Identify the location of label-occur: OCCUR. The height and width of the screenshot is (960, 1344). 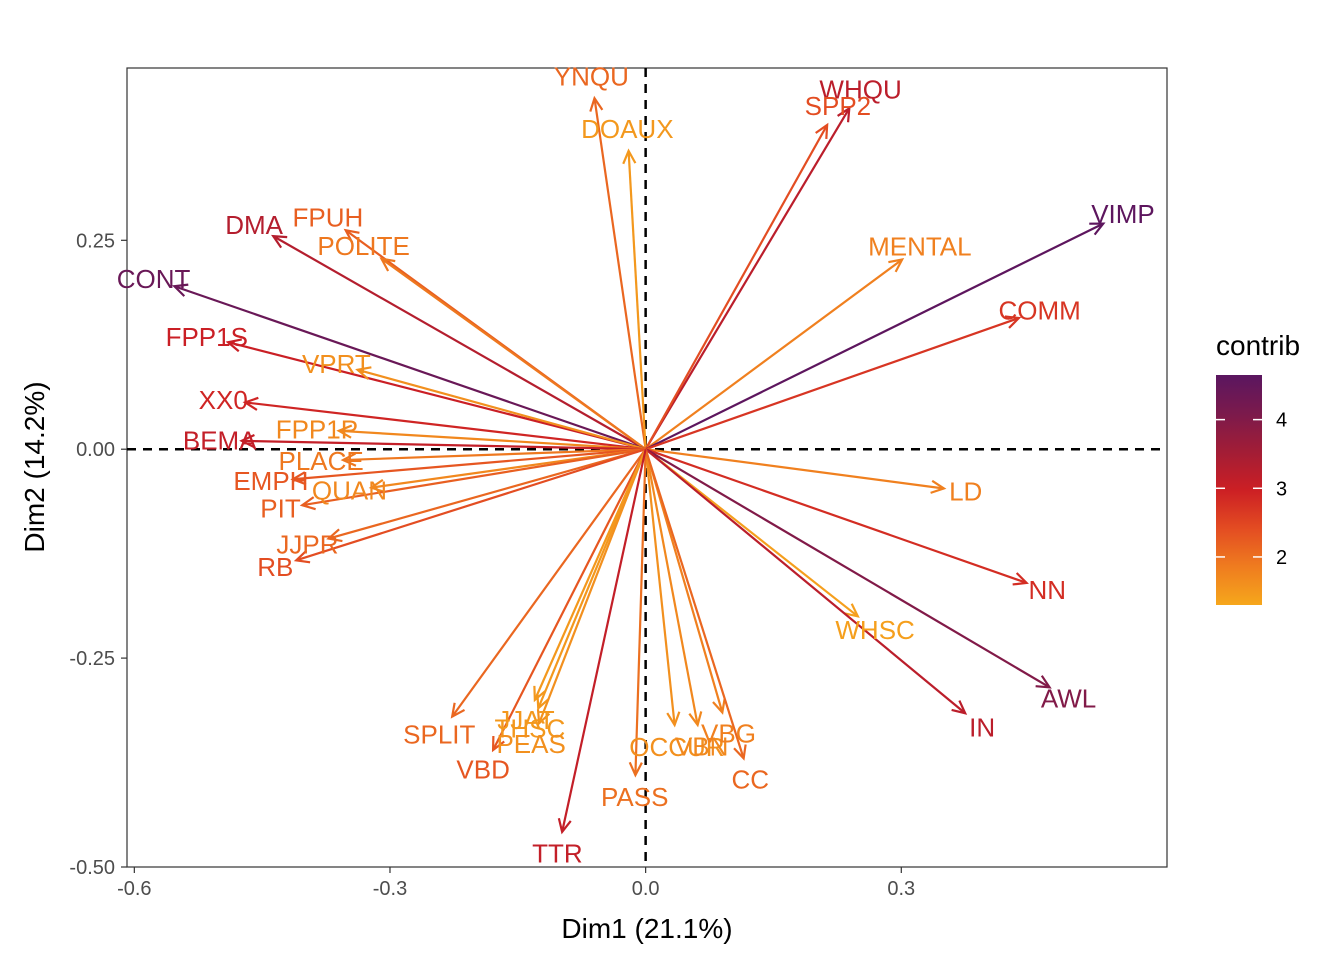
(676, 747).